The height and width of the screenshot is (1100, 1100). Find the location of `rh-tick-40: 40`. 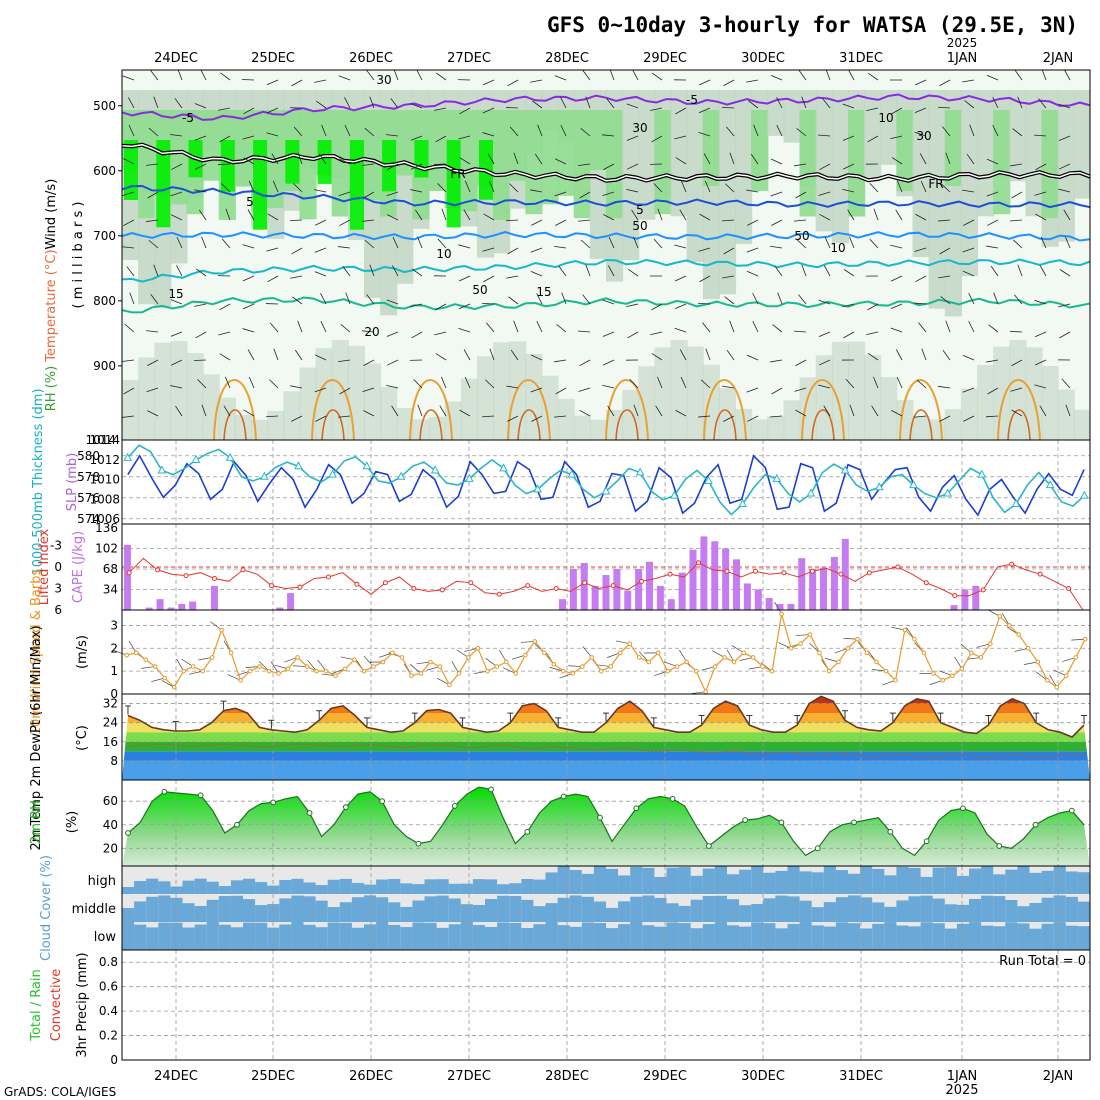

rh-tick-40: 40 is located at coordinates (110, 825).